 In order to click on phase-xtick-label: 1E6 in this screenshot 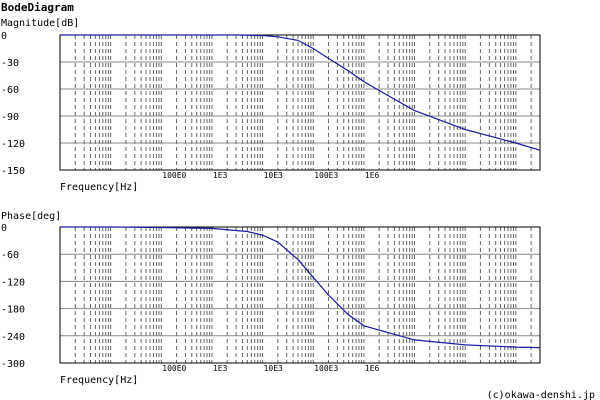, I will do `click(372, 368)`.